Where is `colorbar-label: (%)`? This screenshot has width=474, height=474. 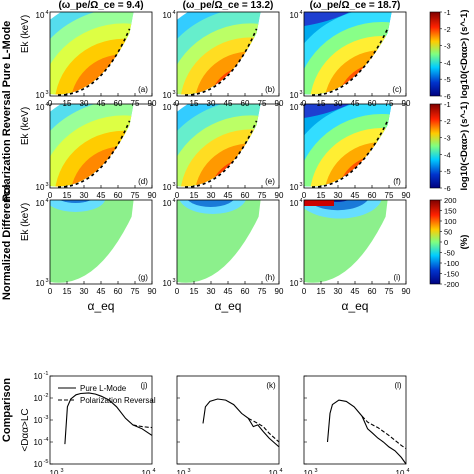 colorbar-label: (%) is located at coordinates (464, 242).